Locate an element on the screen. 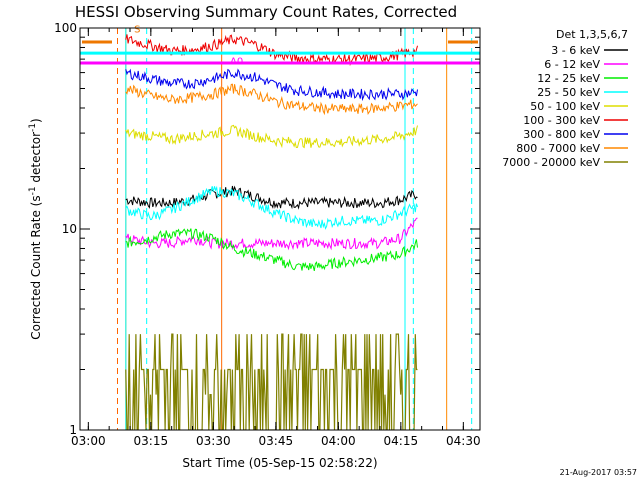  y-axis-label: Corrected Count Rate (s-1 detector-1) is located at coordinates (35, 228).